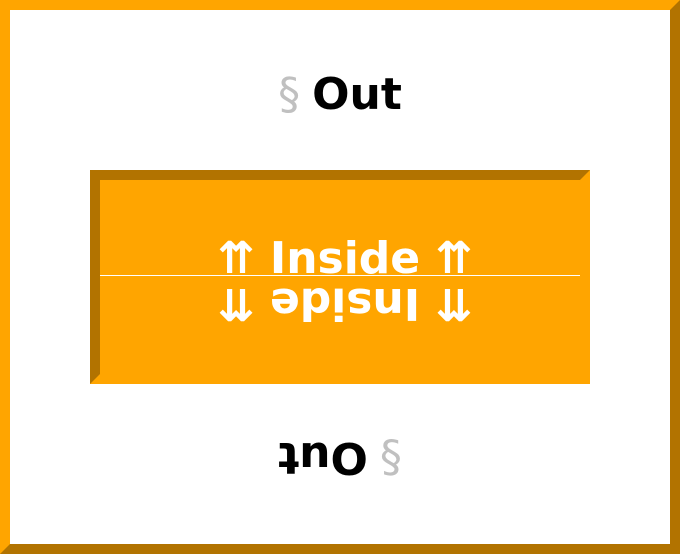 The height and width of the screenshot is (554, 680). I want to click on inside-label-bottom-mirrored: ⇈ Inside ⇈, so click(345, 303).